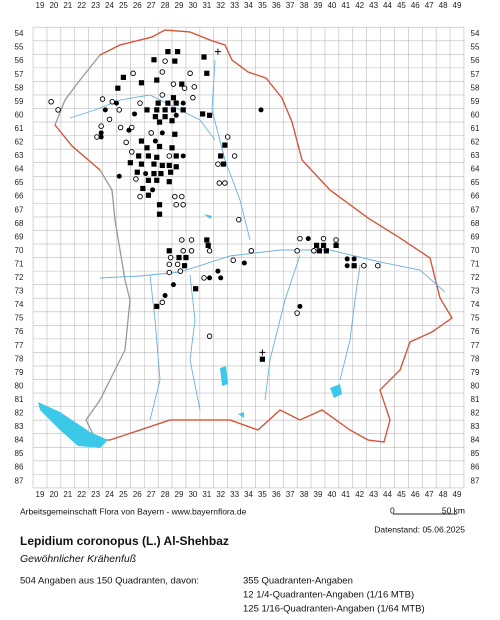  Describe the element at coordinates (262, 352) in the screenshot. I see `marker-plus` at that location.